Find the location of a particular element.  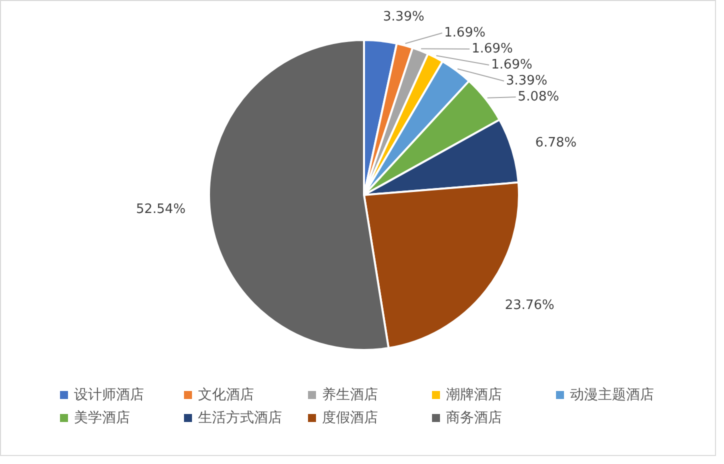

legend-label: 度假酒店 is located at coordinates (350, 418).